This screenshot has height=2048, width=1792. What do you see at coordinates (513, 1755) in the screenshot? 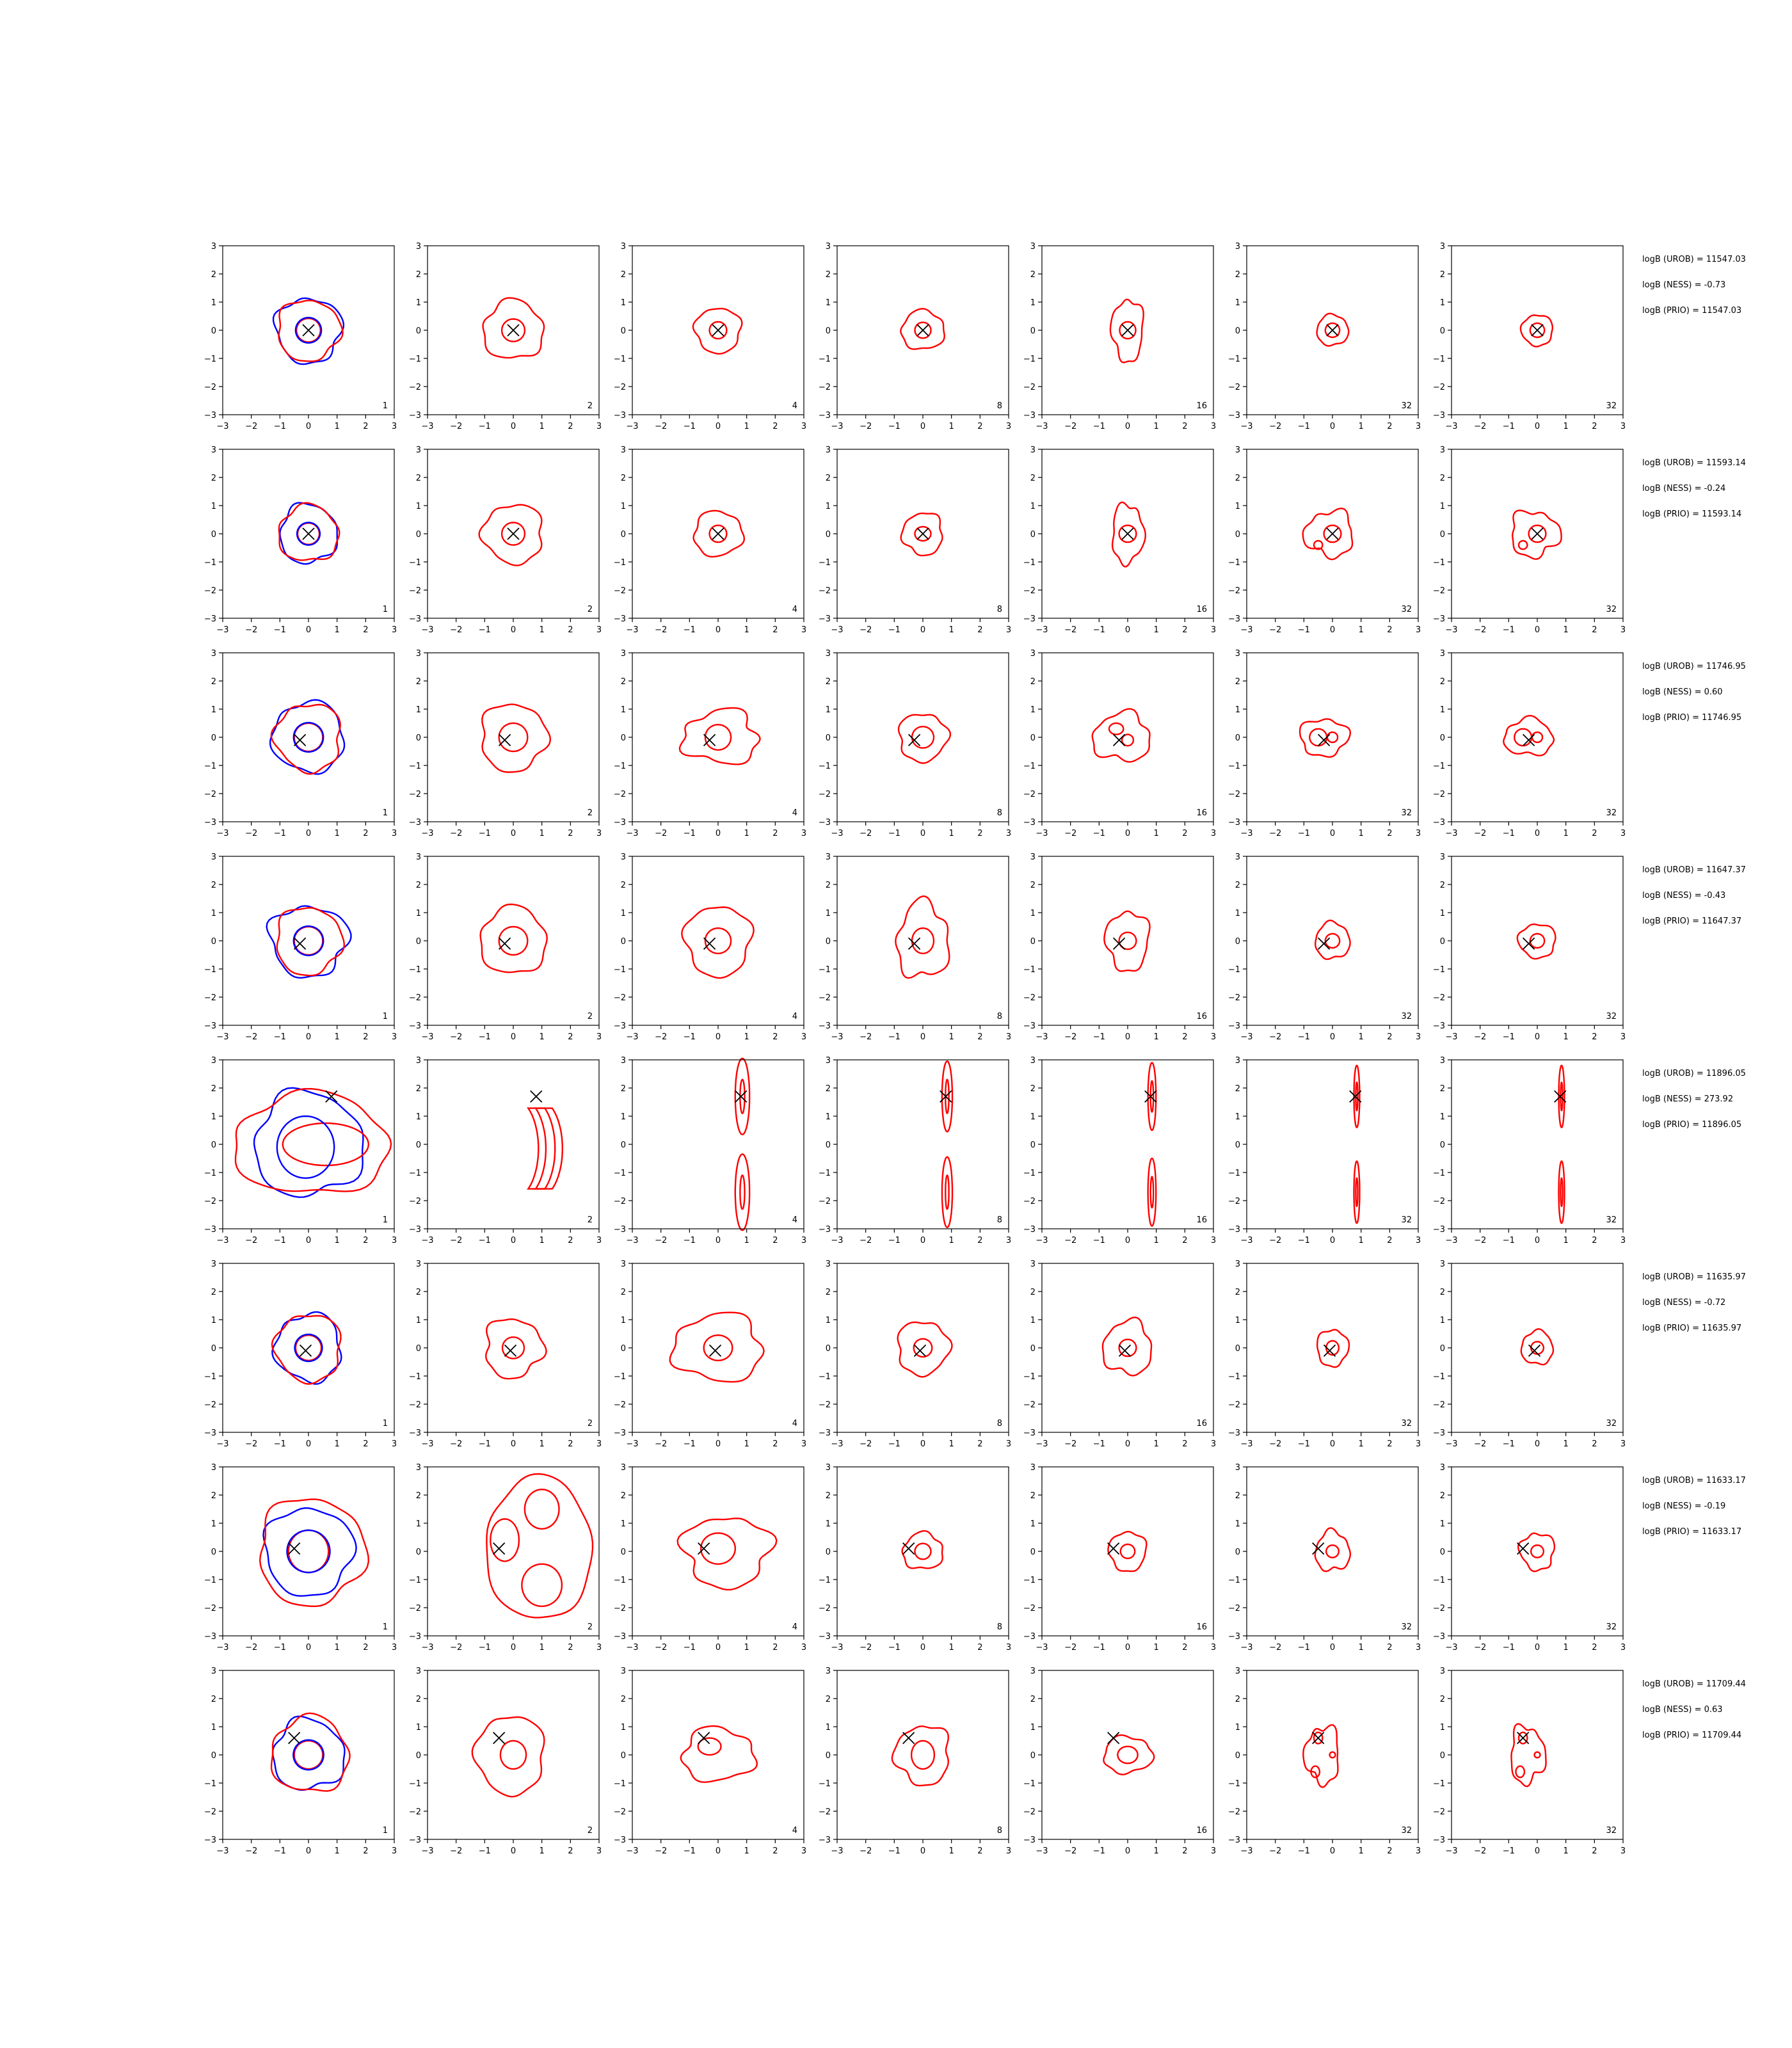
I see `axes-frame` at bounding box center [513, 1755].